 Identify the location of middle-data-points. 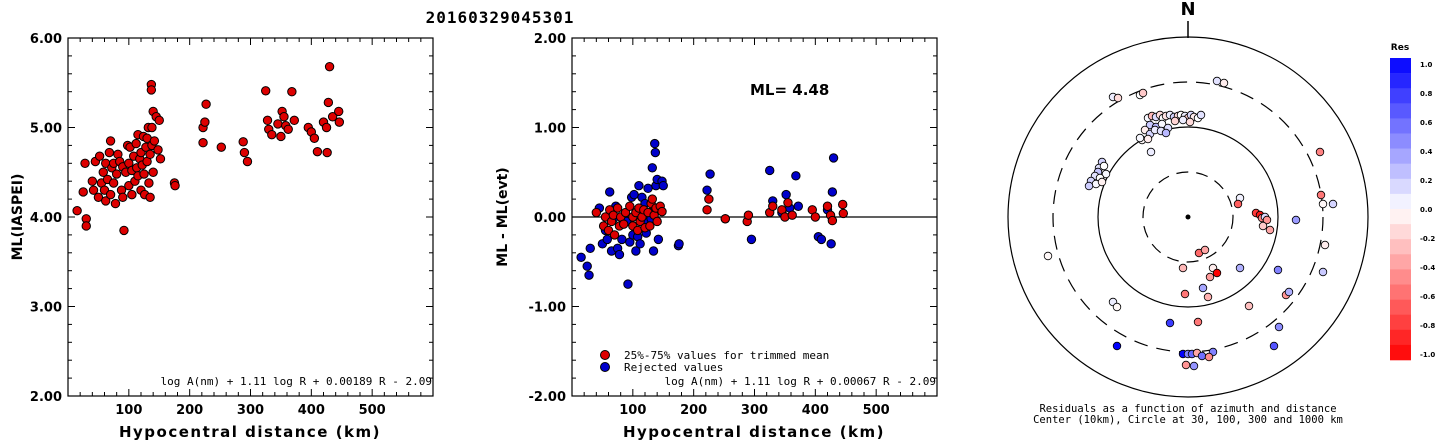
(712, 213).